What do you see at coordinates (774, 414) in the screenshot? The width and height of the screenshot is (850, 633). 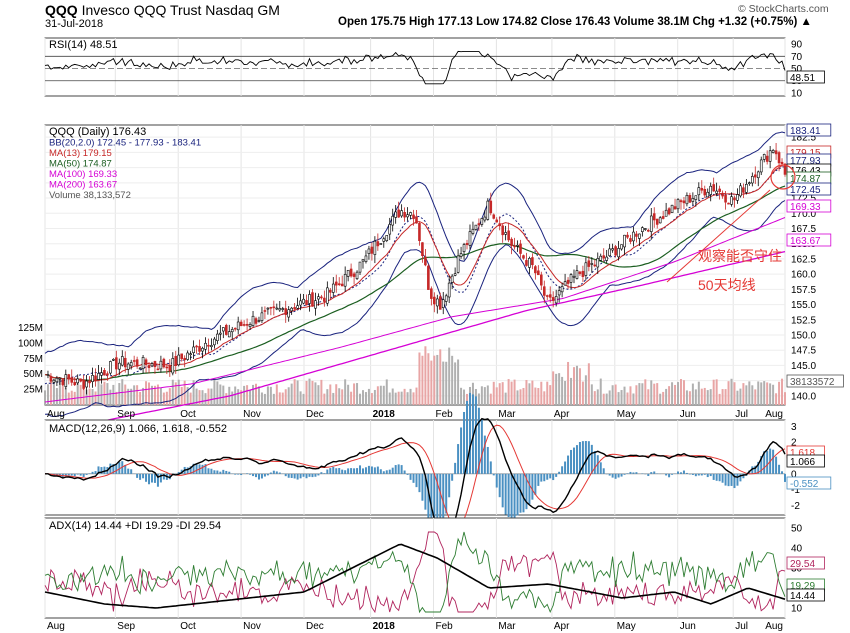 I see `x-axis-label: Aug` at bounding box center [774, 414].